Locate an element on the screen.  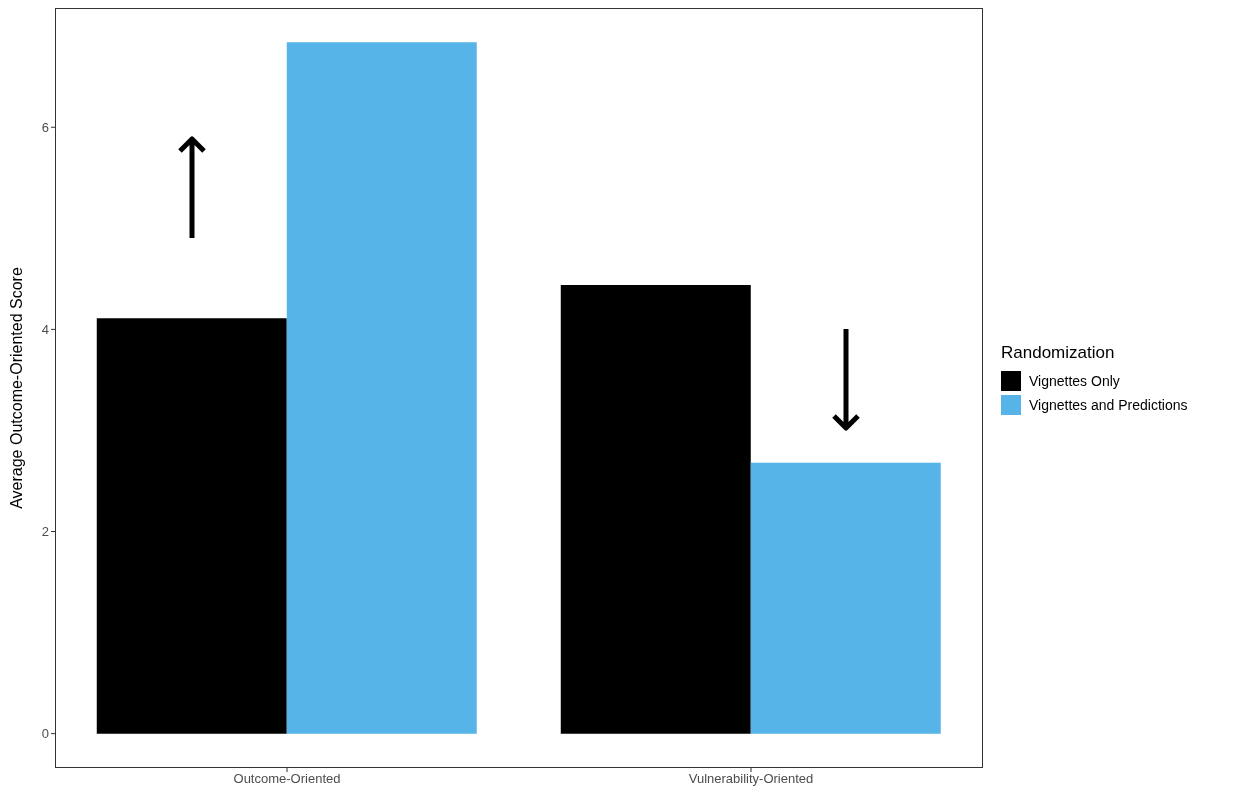
legend-label: Vignettes and Predictions is located at coordinates (1108, 405).